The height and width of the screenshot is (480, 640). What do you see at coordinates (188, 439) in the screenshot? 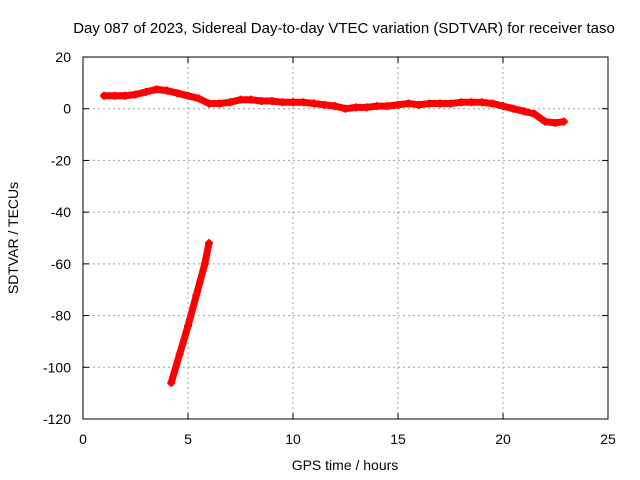
I see `x-tick-label: 5` at bounding box center [188, 439].